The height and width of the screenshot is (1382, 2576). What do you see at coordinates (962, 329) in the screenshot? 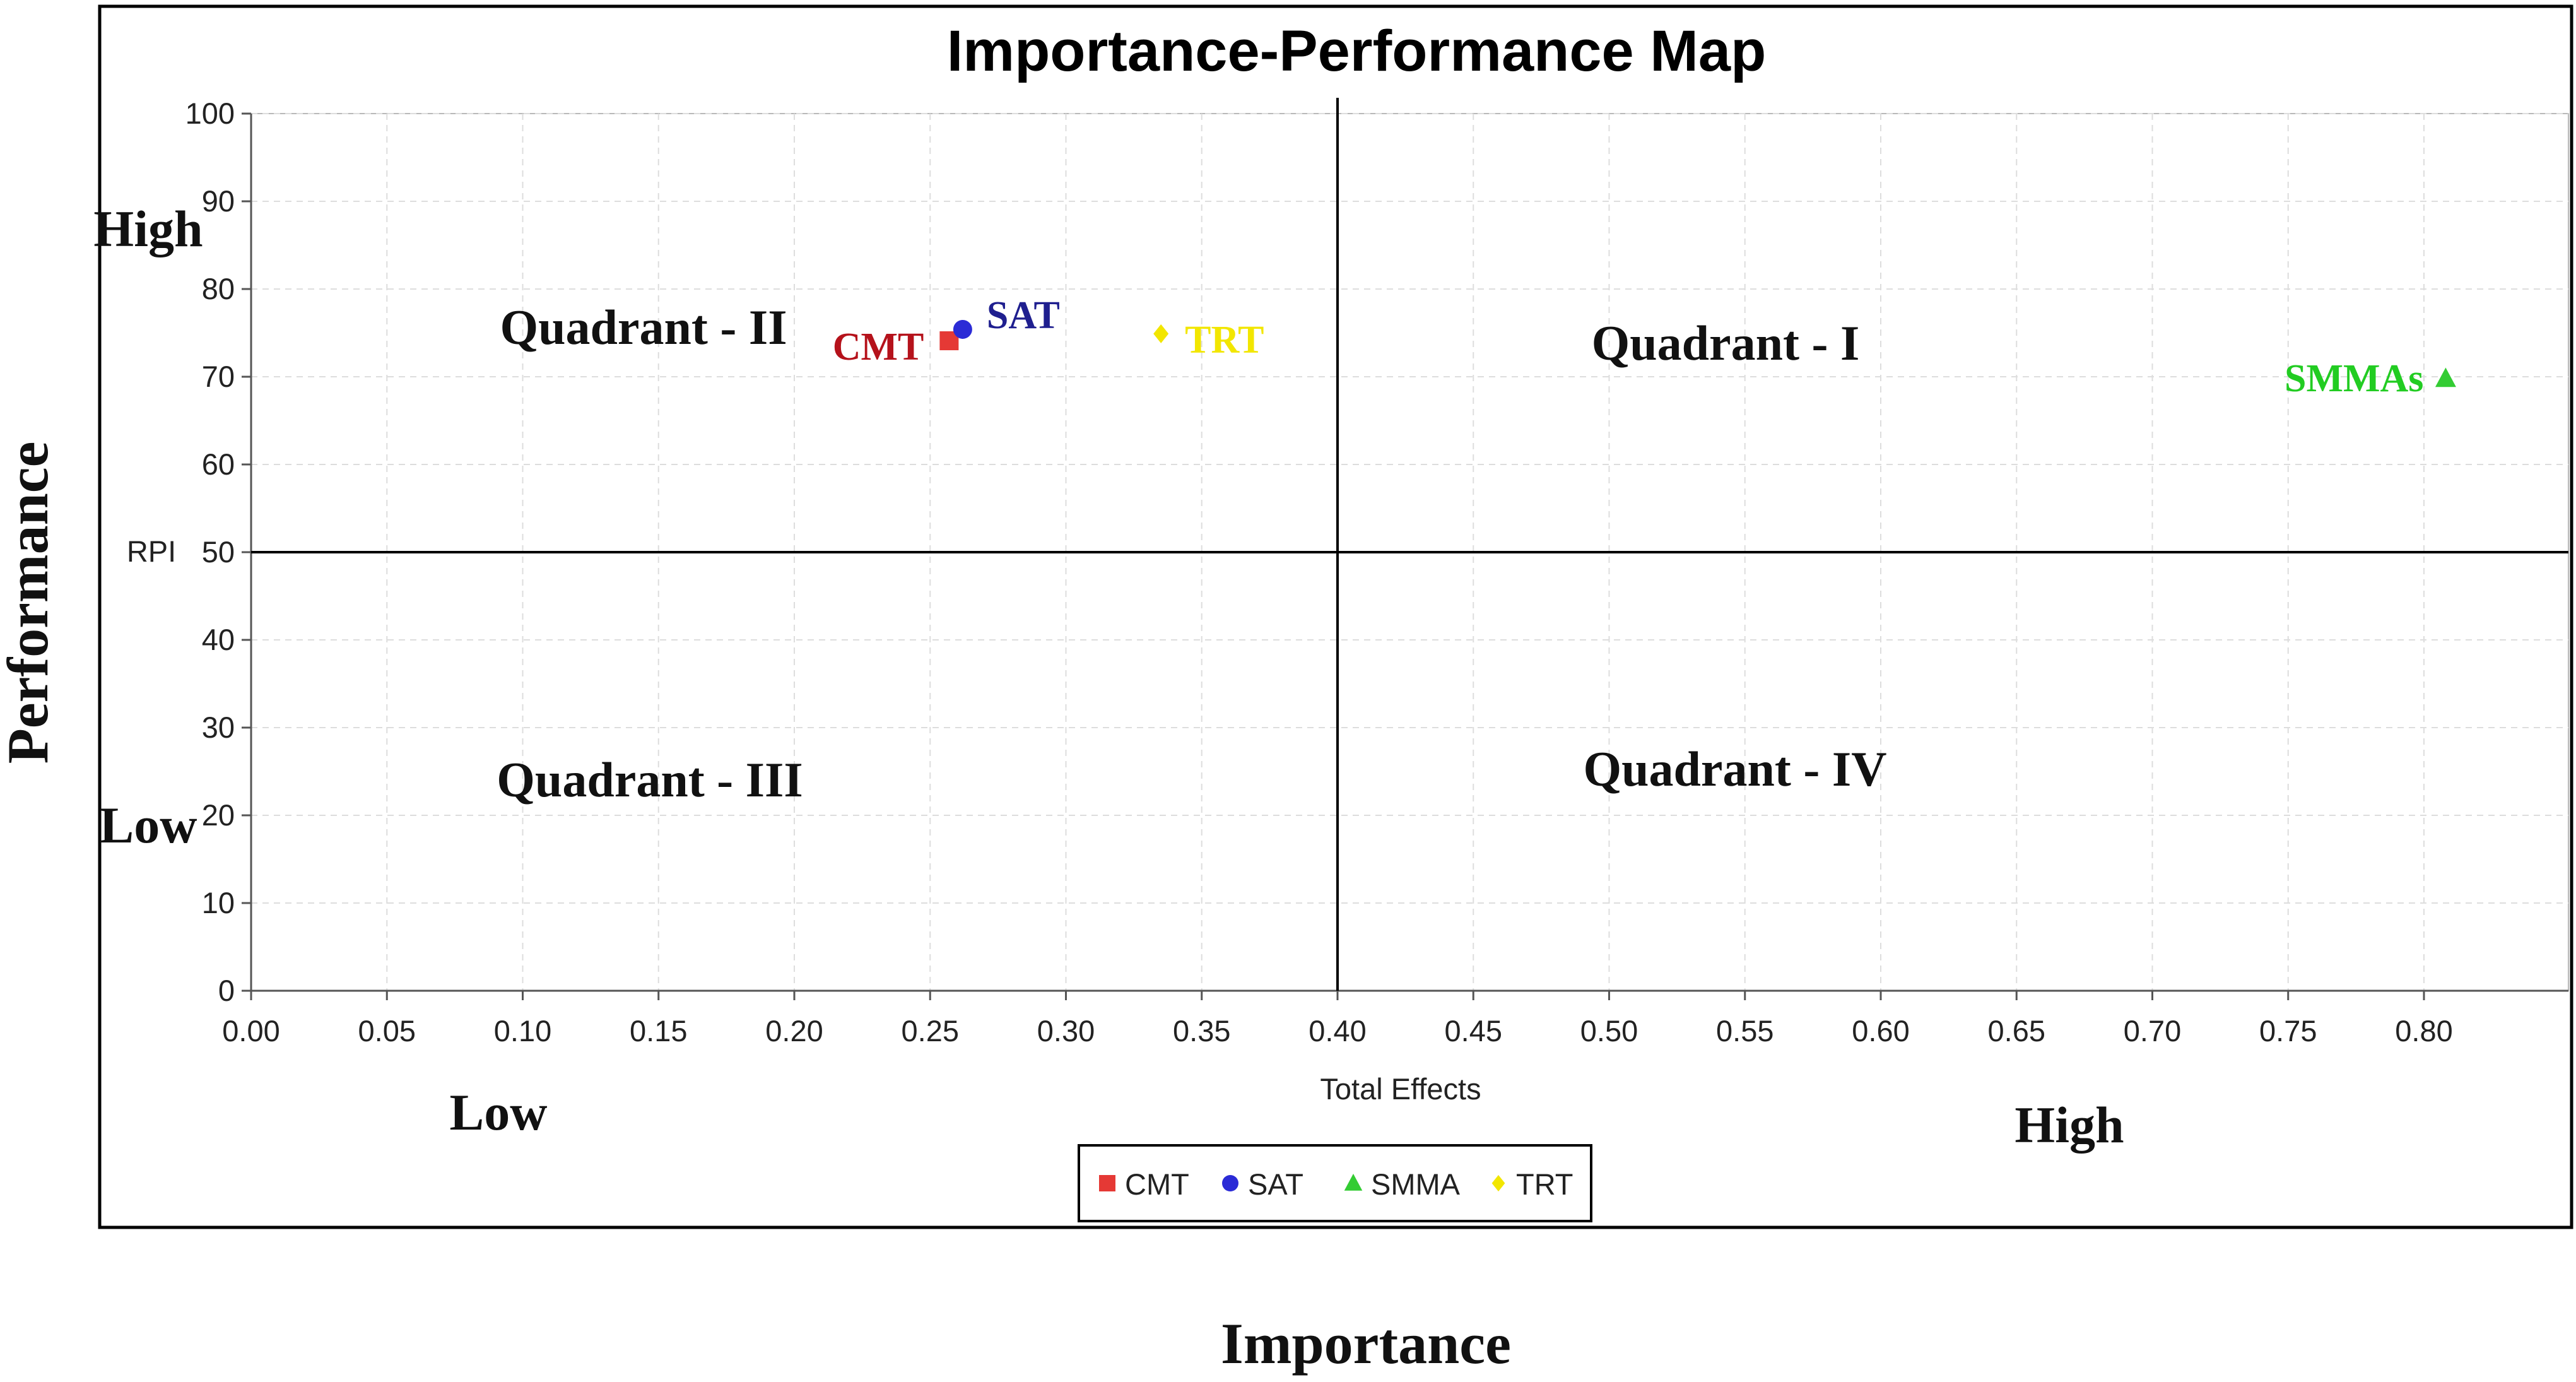
I see `point-sat` at bounding box center [962, 329].